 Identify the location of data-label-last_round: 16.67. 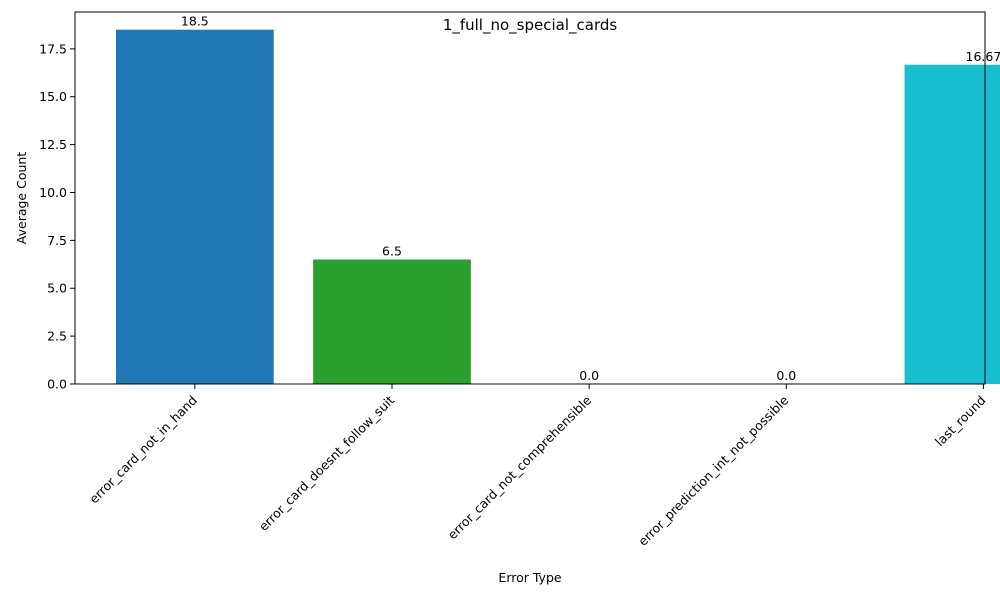
(983, 56).